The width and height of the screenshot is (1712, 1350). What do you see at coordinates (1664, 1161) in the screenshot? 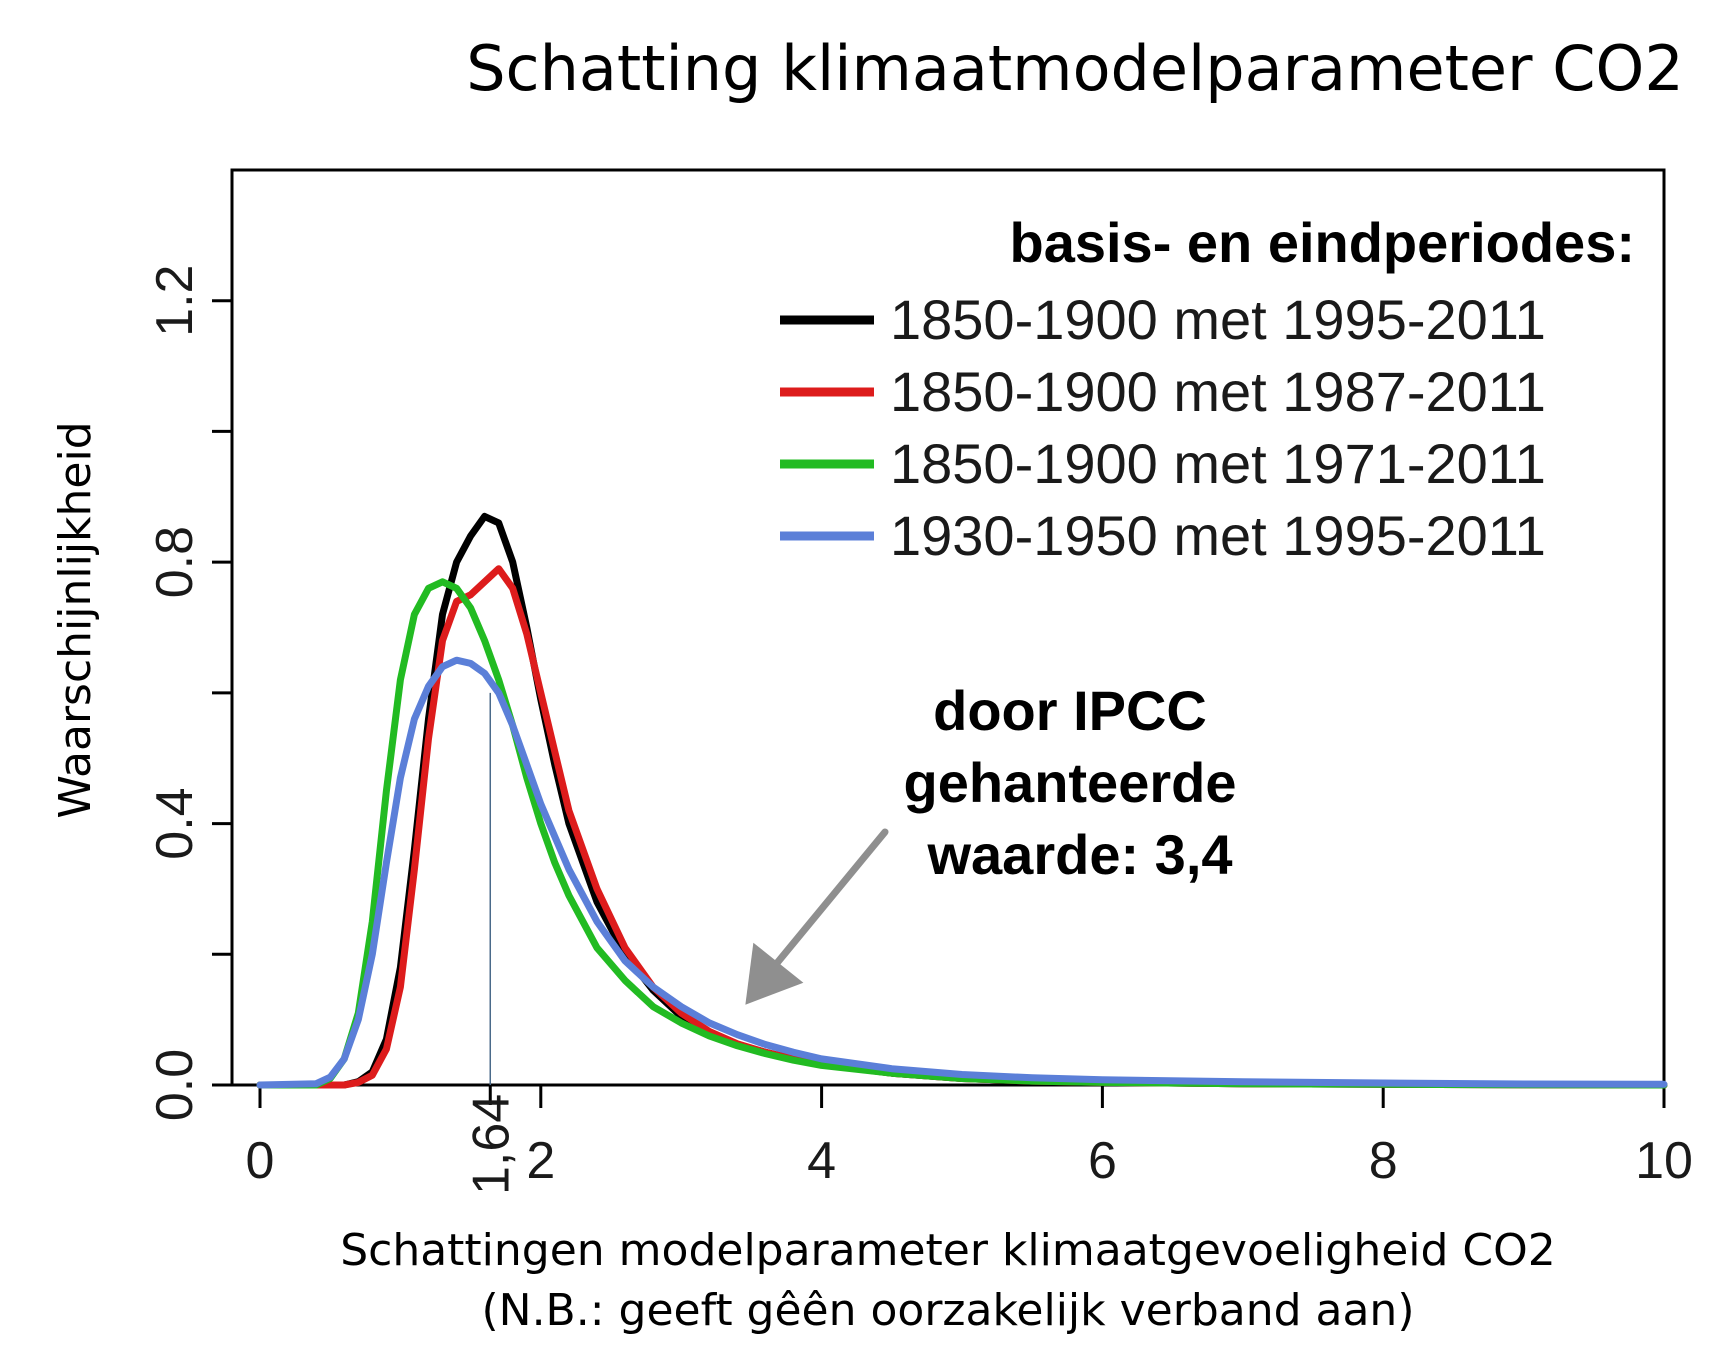
I see `x-tick-label: 10` at bounding box center [1664, 1161].